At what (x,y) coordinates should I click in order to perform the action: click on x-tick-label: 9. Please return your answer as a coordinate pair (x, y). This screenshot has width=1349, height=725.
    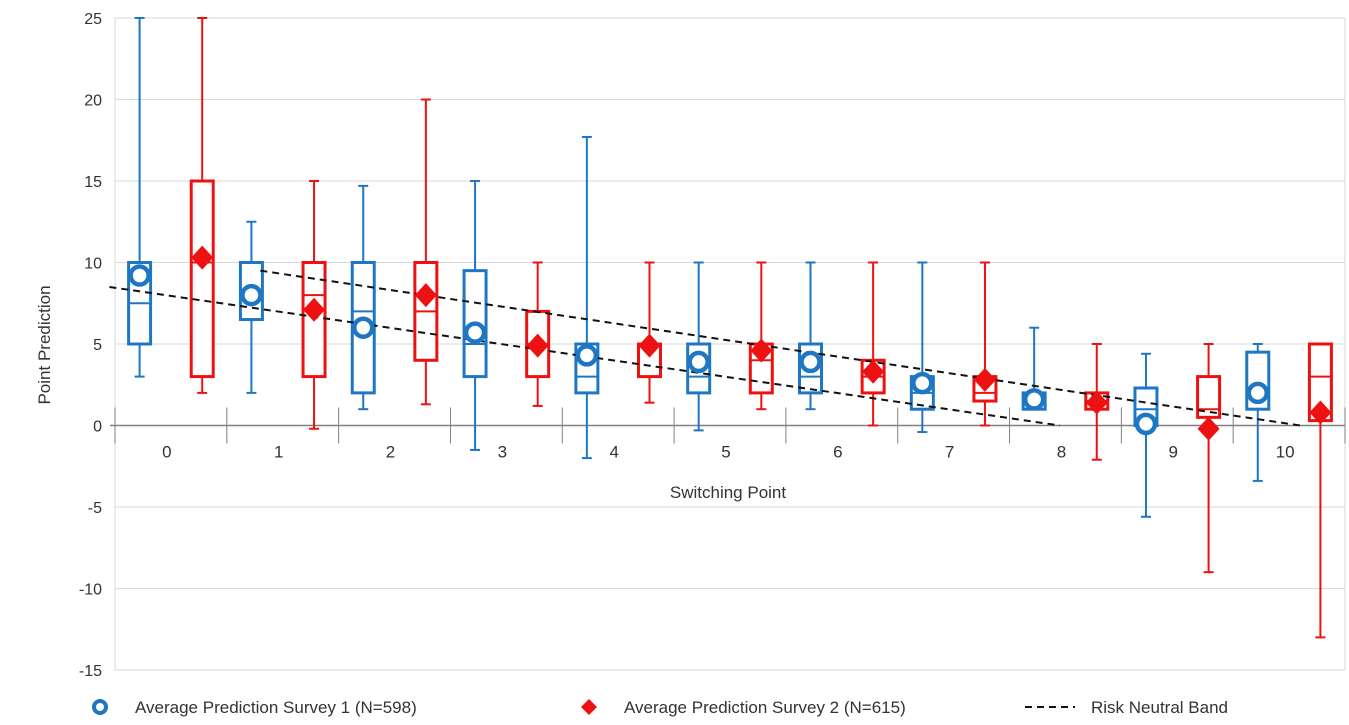
    Looking at the image, I should click on (1173, 452).